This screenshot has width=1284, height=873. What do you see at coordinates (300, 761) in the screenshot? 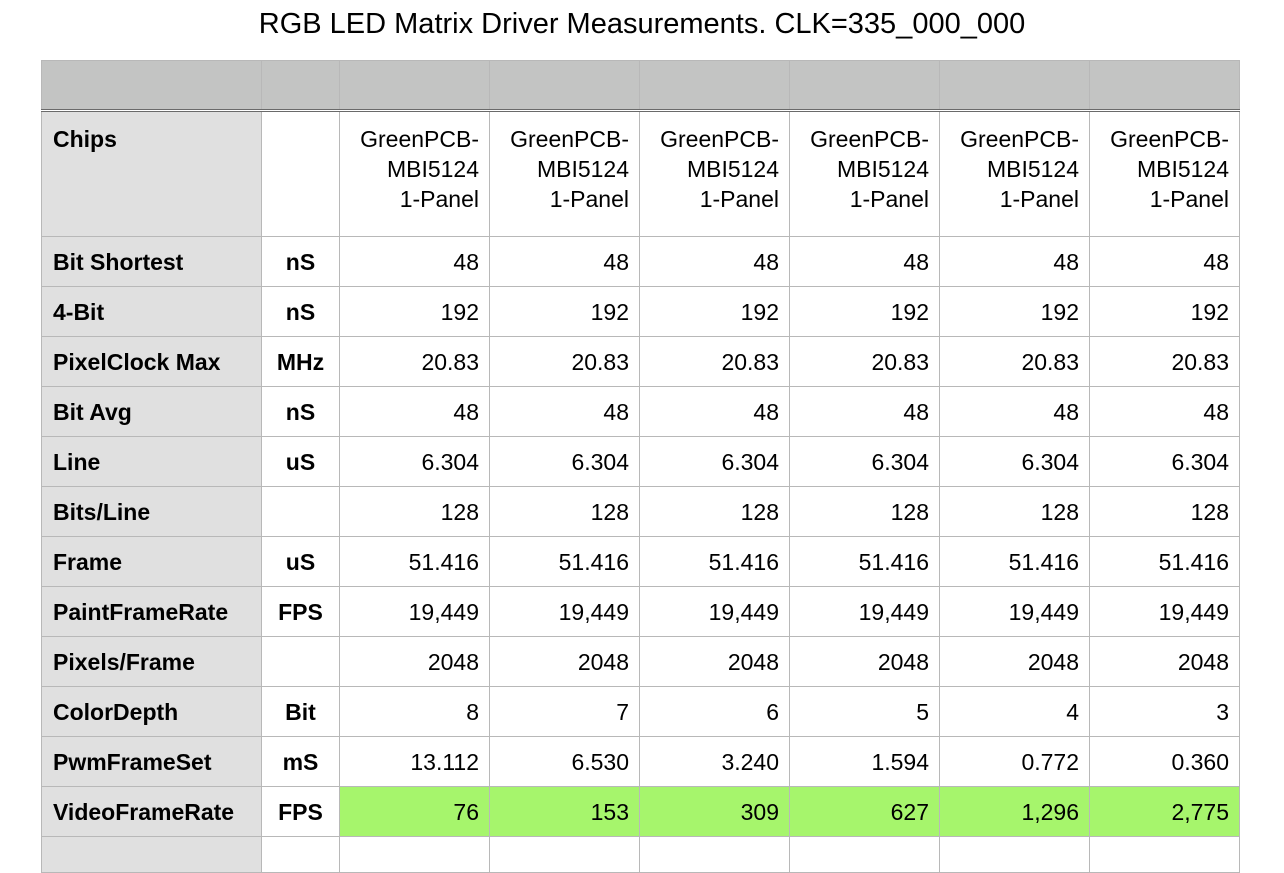
I see `row-unit: mS` at bounding box center [300, 761].